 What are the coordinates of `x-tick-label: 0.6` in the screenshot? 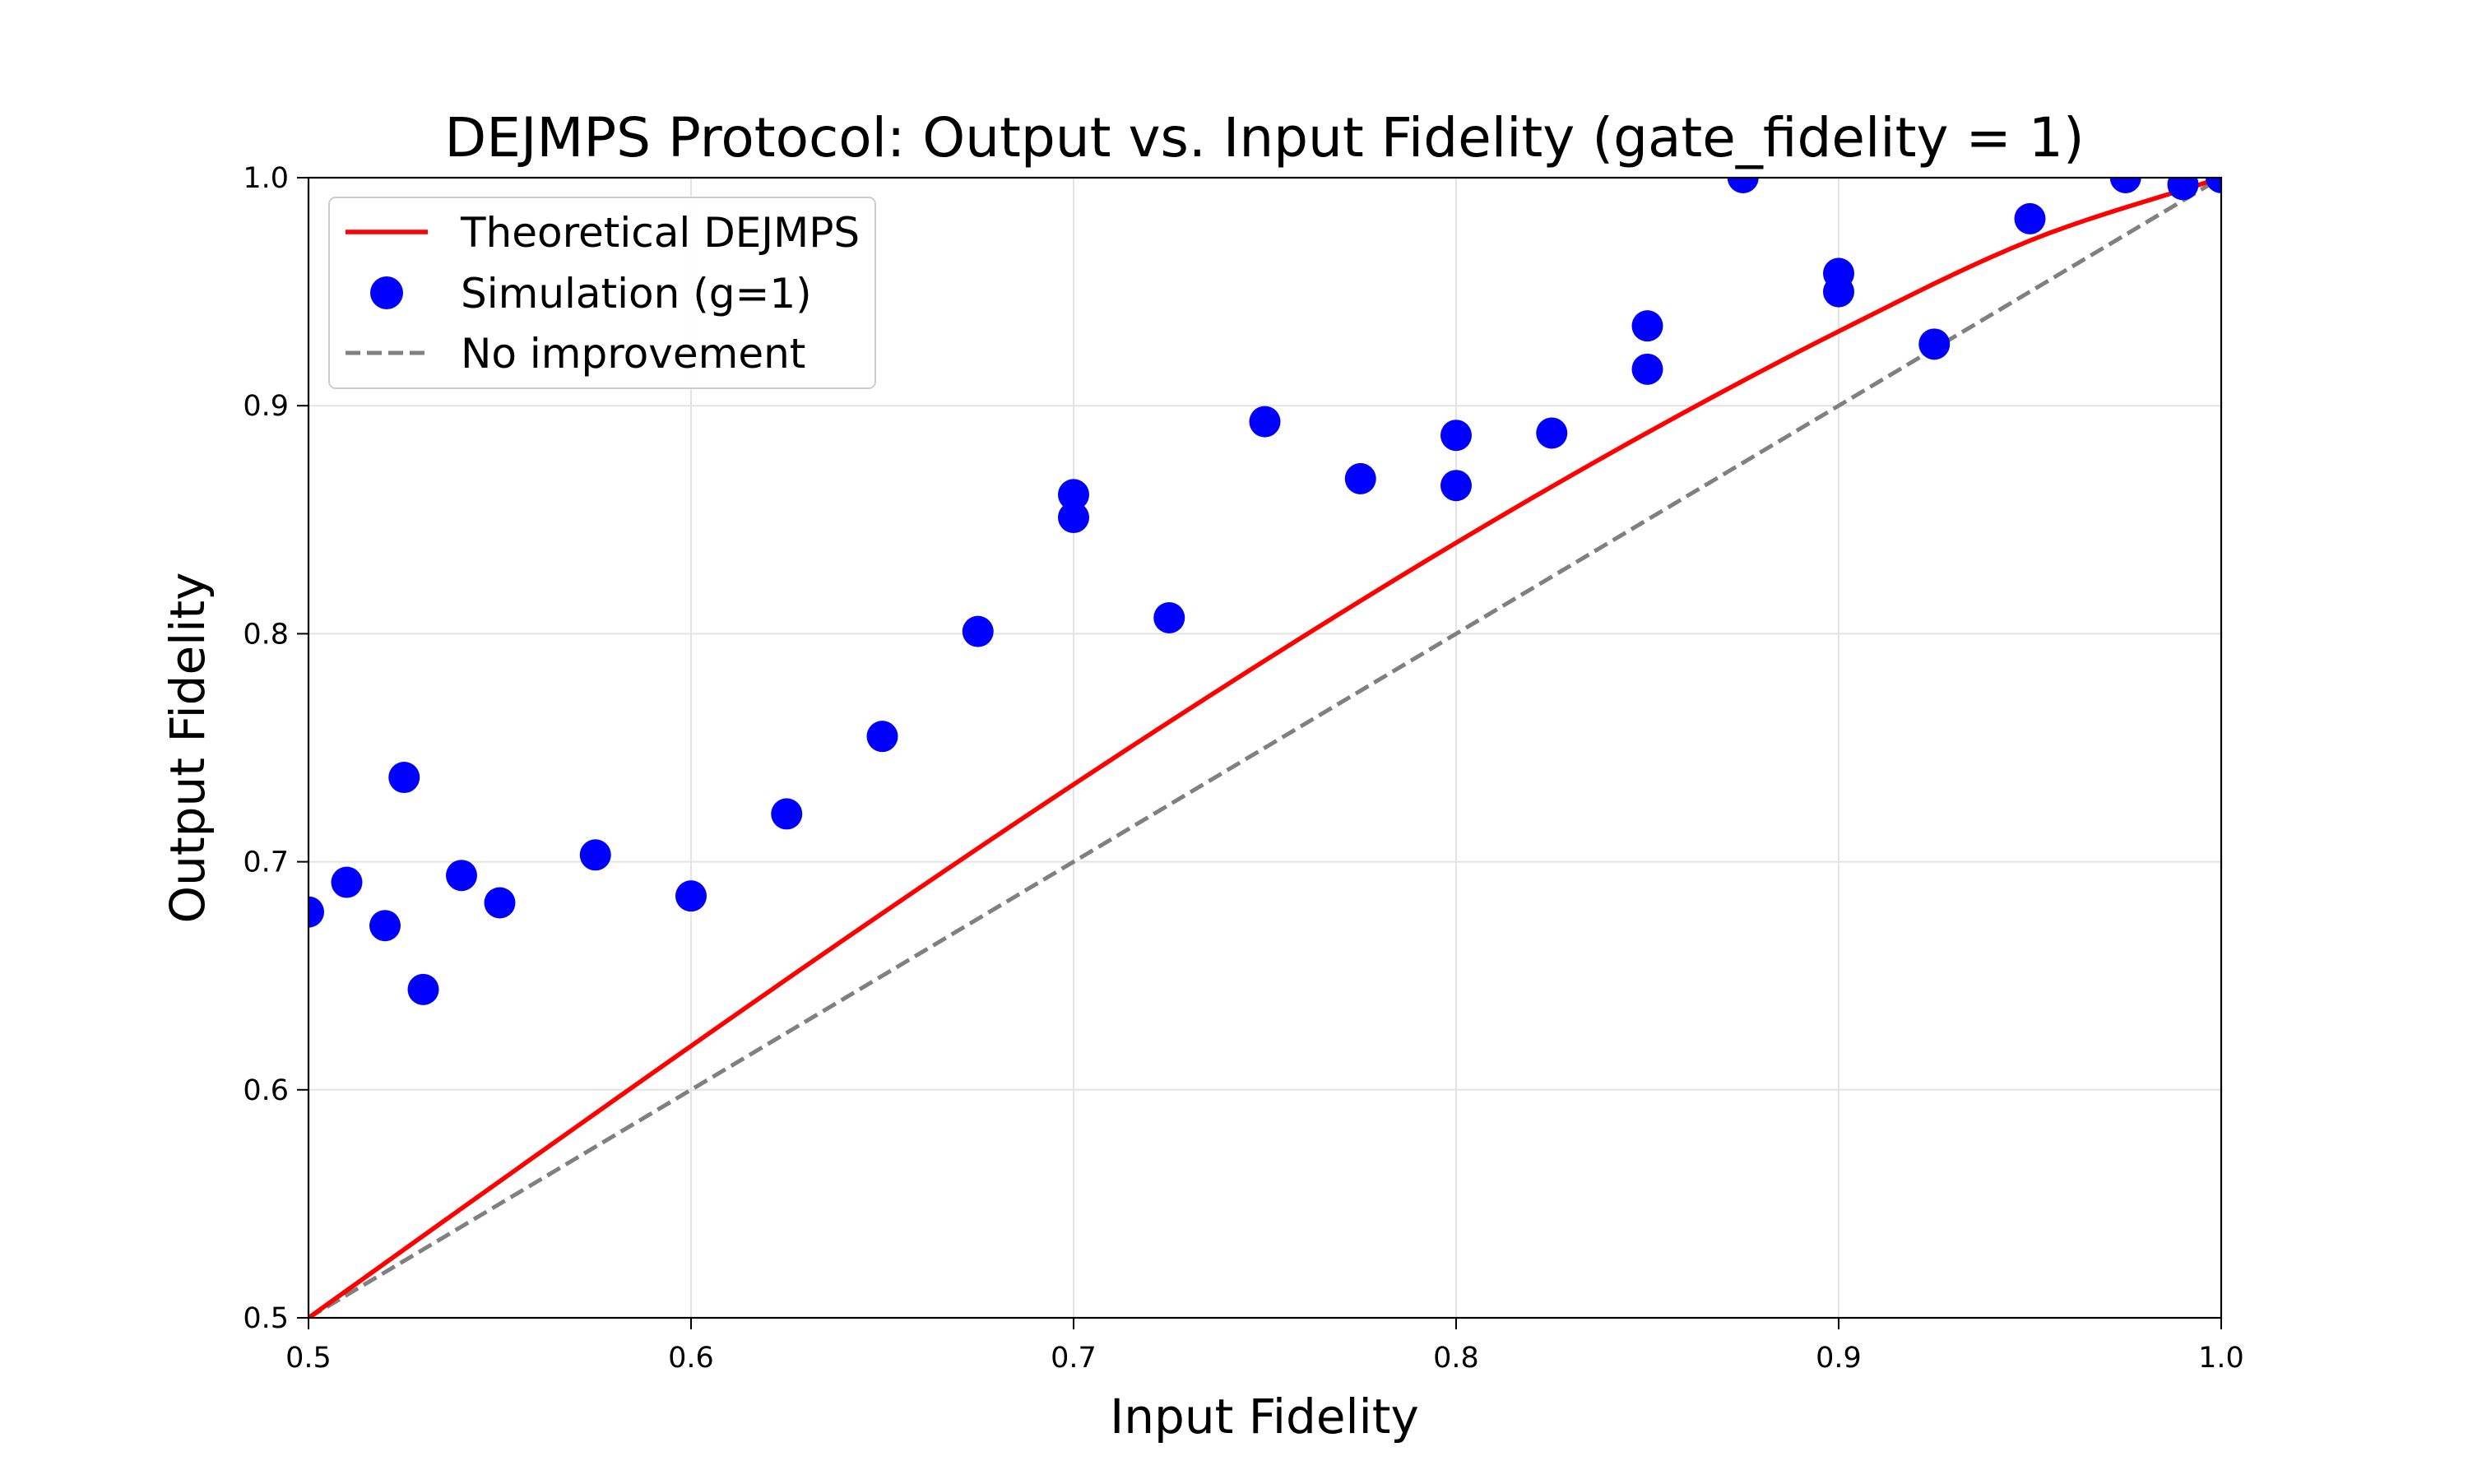 It's located at (691, 1358).